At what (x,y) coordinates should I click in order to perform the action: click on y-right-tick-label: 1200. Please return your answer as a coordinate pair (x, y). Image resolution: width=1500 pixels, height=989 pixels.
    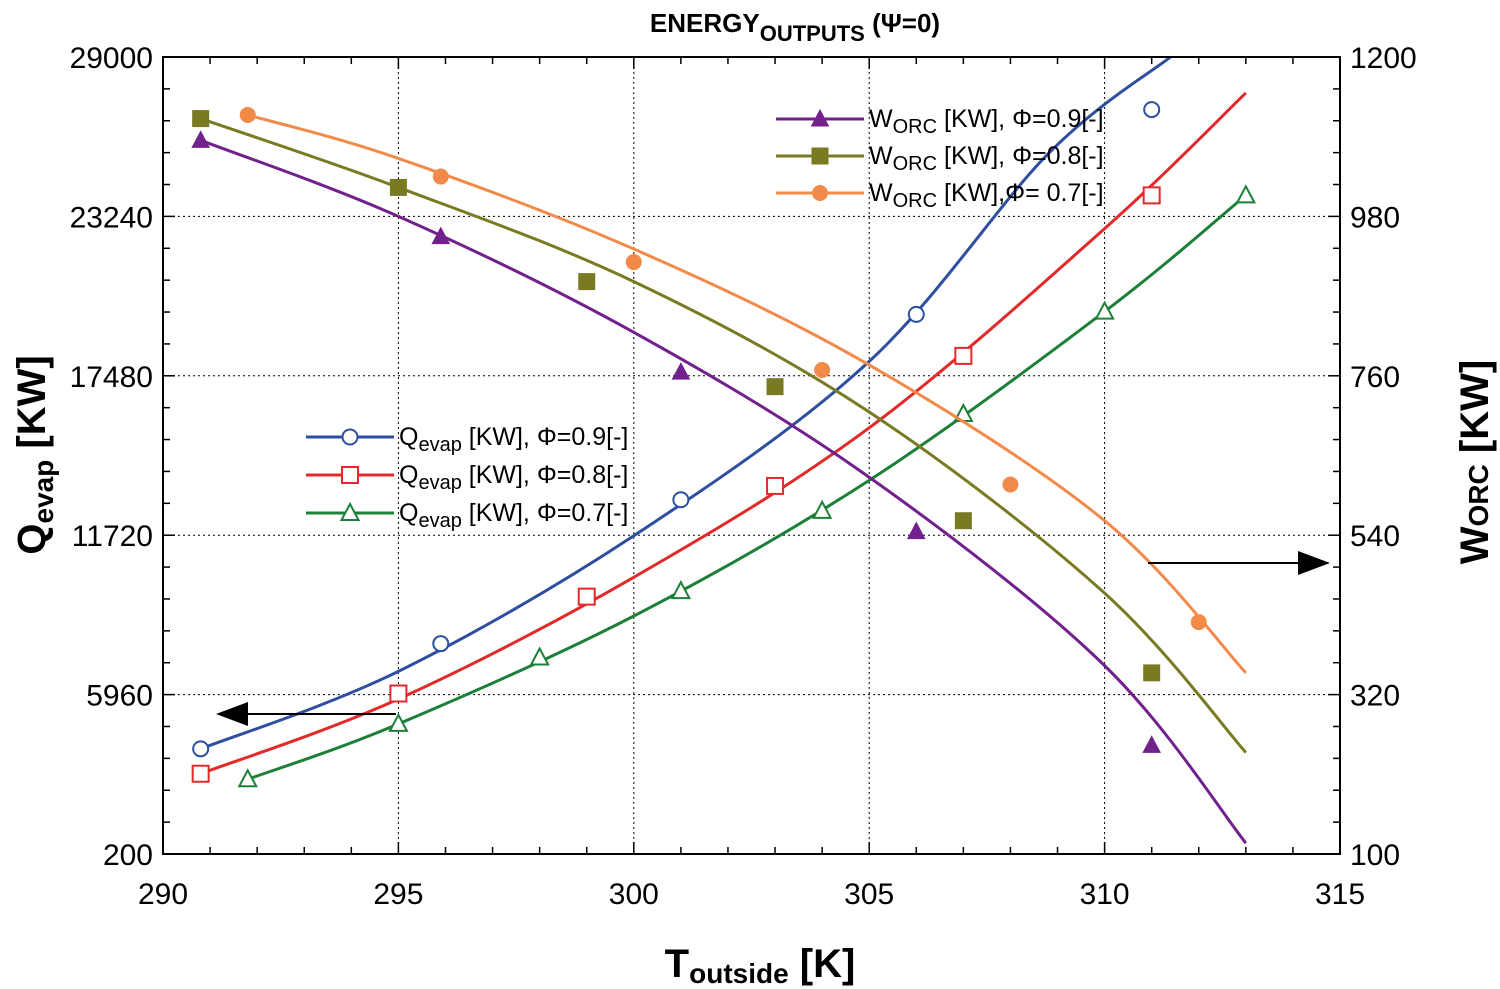
    Looking at the image, I should click on (1383, 58).